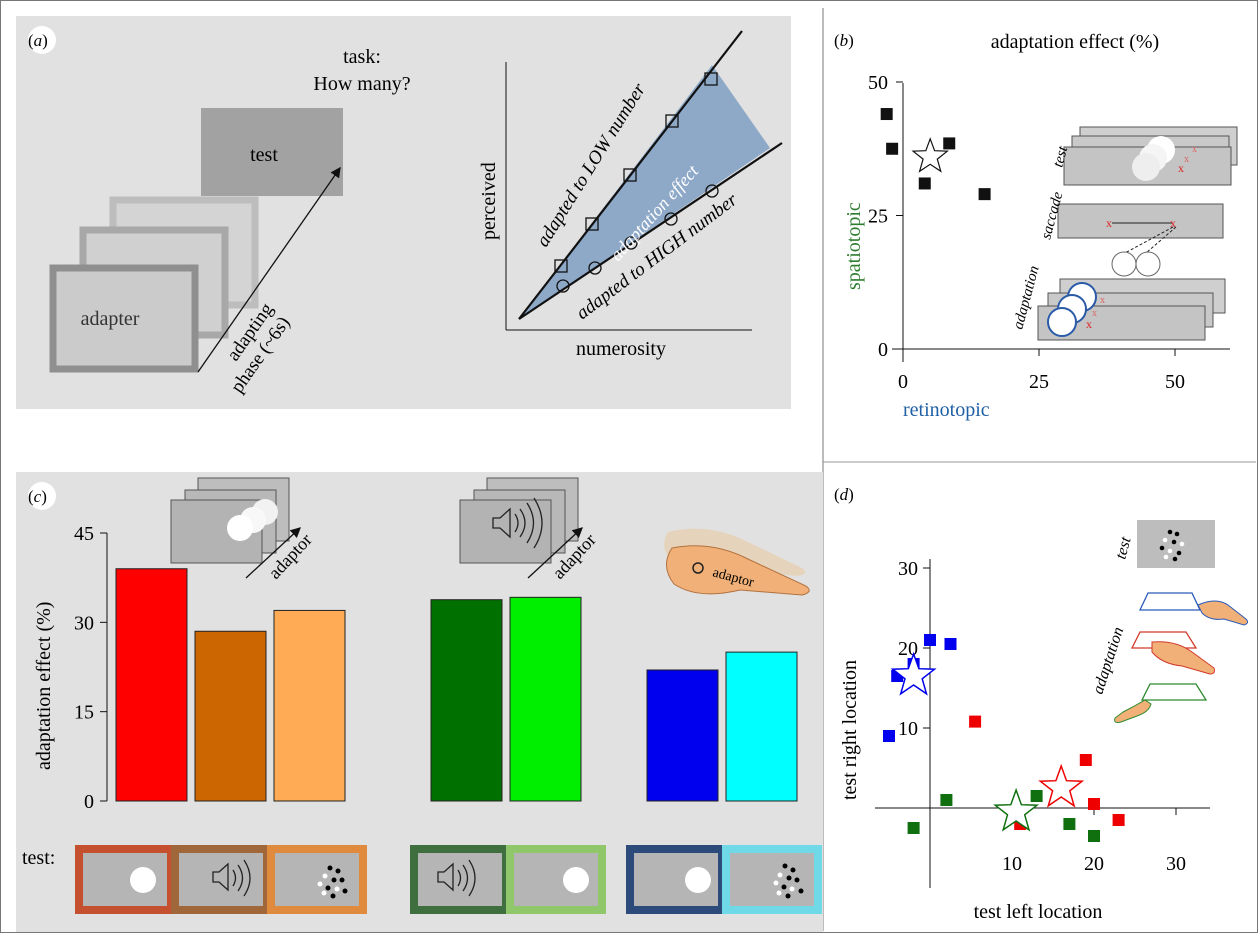 The height and width of the screenshot is (938, 1258). I want to click on test-stimuli-row, so click(448, 879).